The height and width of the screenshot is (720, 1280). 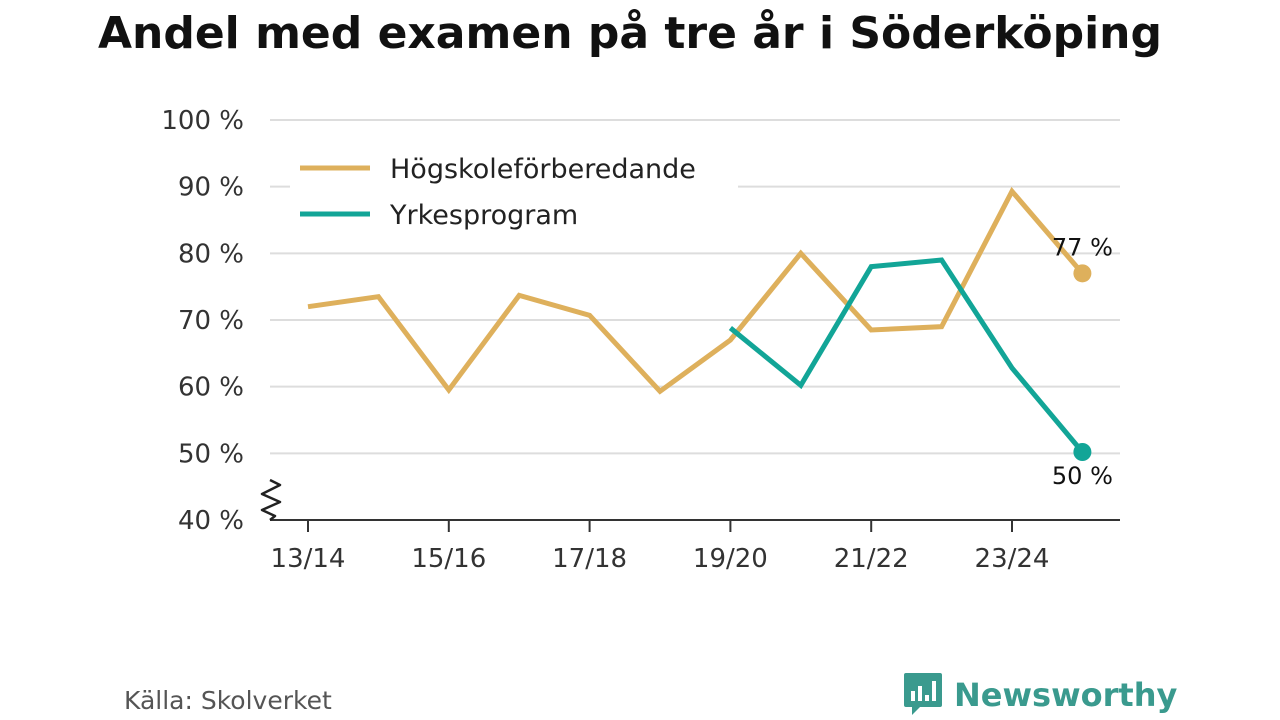 What do you see at coordinates (211, 388) in the screenshot?
I see `y-tick-label: 60 %` at bounding box center [211, 388].